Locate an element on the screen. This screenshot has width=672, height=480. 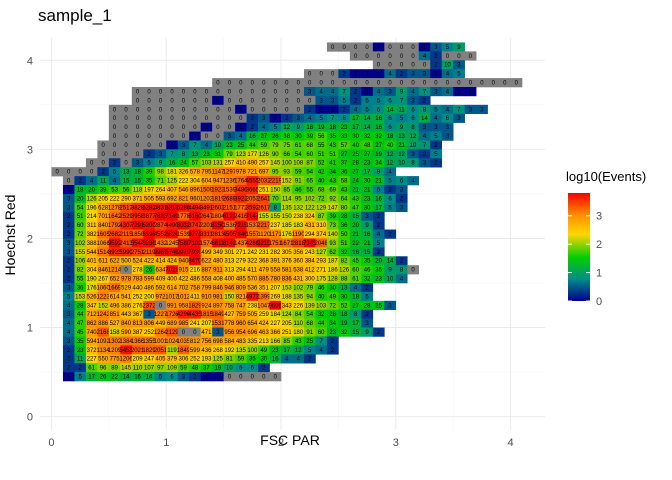
cell-count-label: 1437 is located at coordinates (241, 244).